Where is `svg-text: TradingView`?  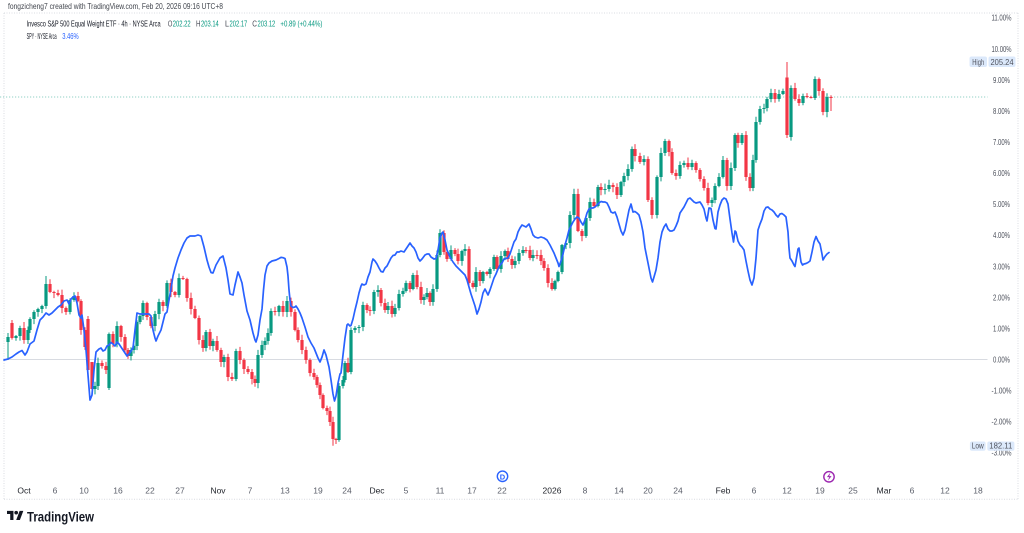 svg-text: TradingView is located at coordinates (60, 517).